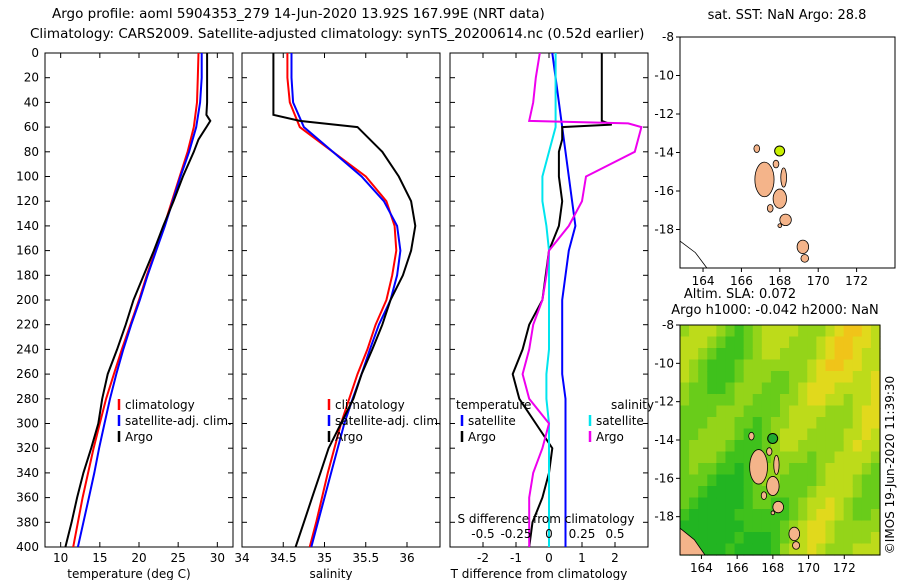  Describe the element at coordinates (701, 568) in the screenshot. I see `x-tick-label: 164` at that location.